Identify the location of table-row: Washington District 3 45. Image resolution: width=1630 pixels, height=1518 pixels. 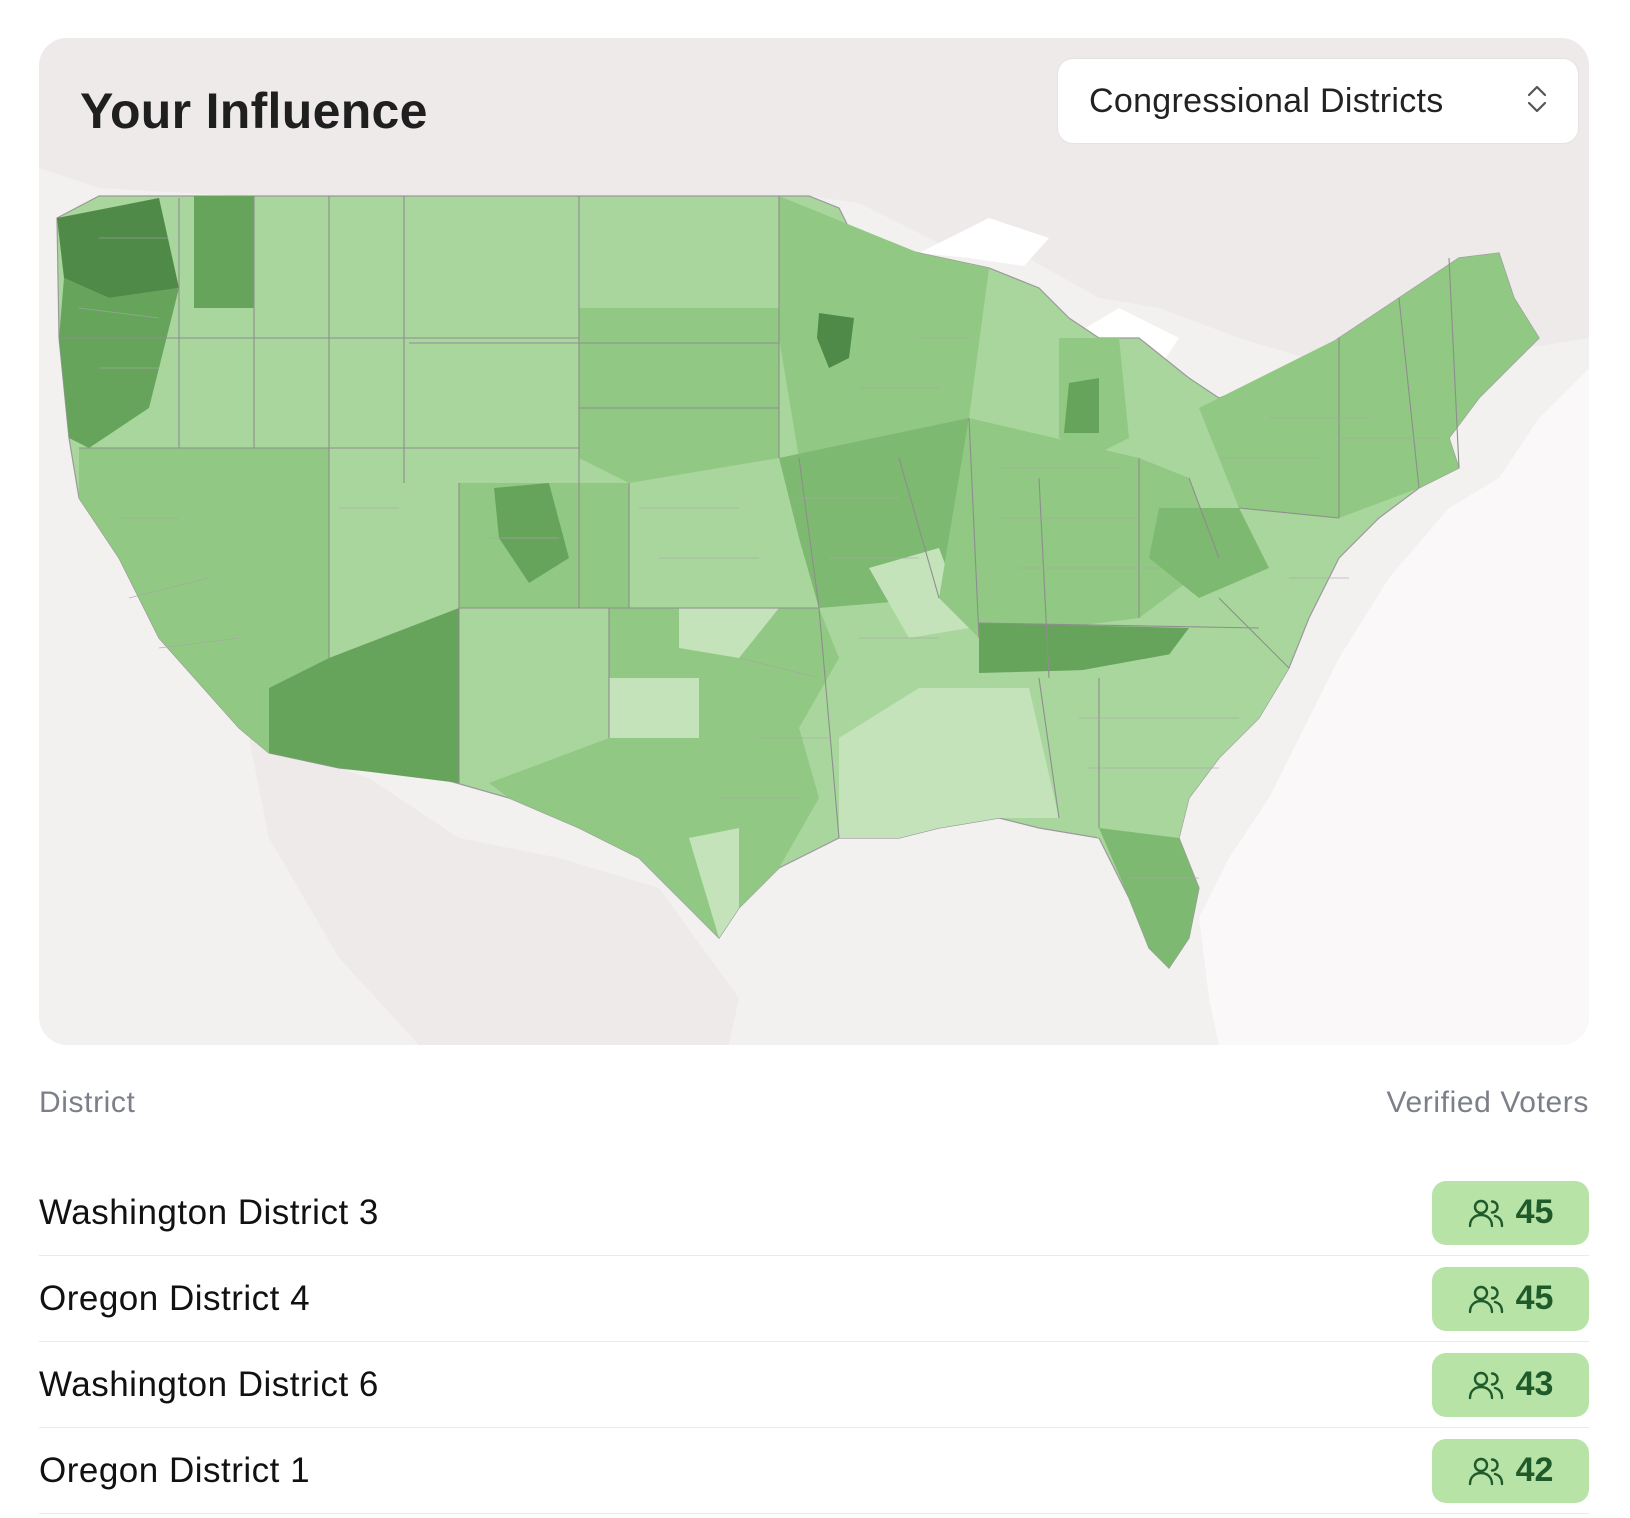
(814, 1213).